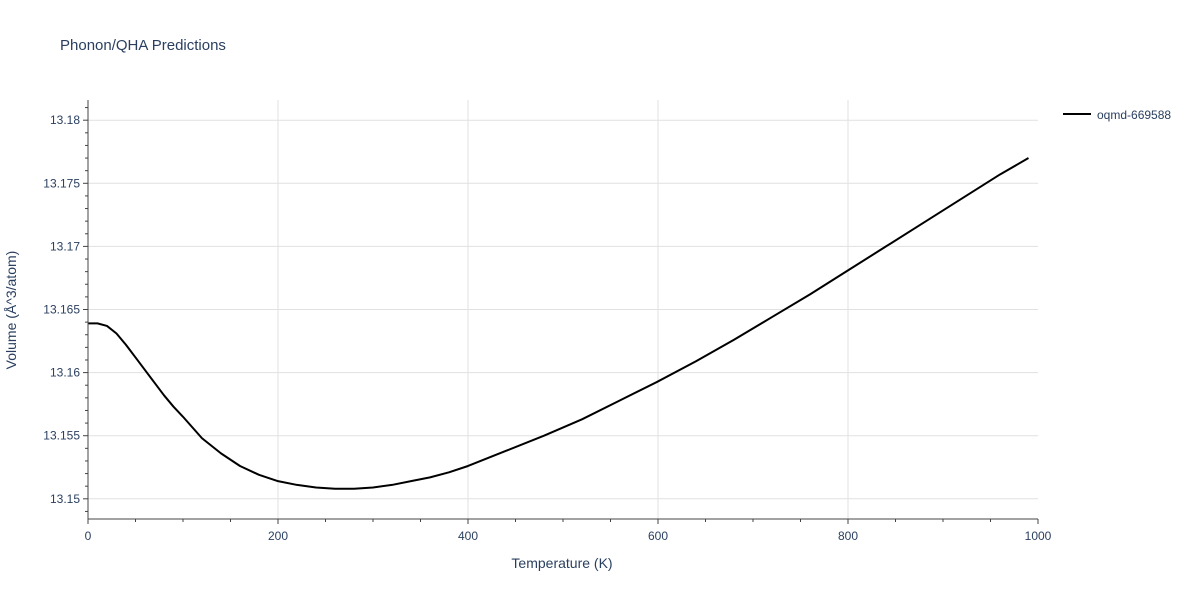 This screenshot has height=600, width=1200. Describe the element at coordinates (65, 246) in the screenshot. I see `y-tick-label: 13.17` at that location.